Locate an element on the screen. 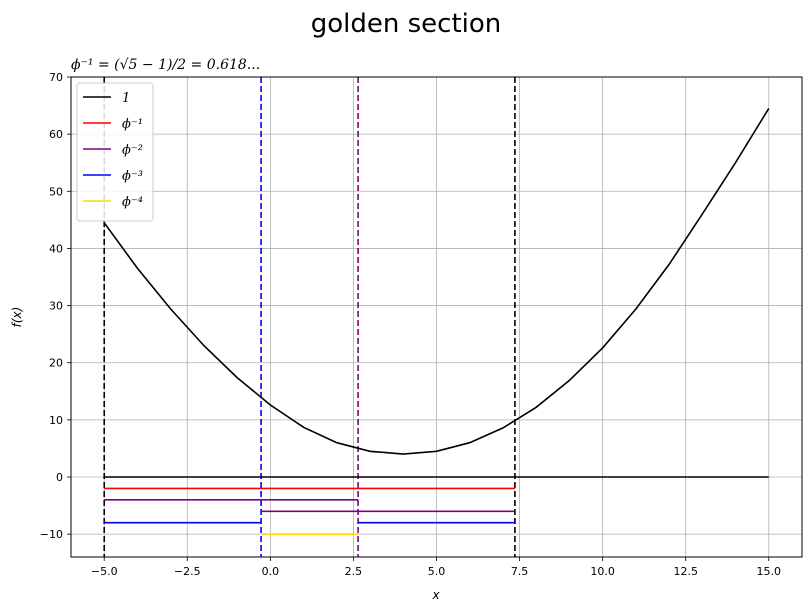  legend-label: ϕ⁻³ is located at coordinates (132, 176).